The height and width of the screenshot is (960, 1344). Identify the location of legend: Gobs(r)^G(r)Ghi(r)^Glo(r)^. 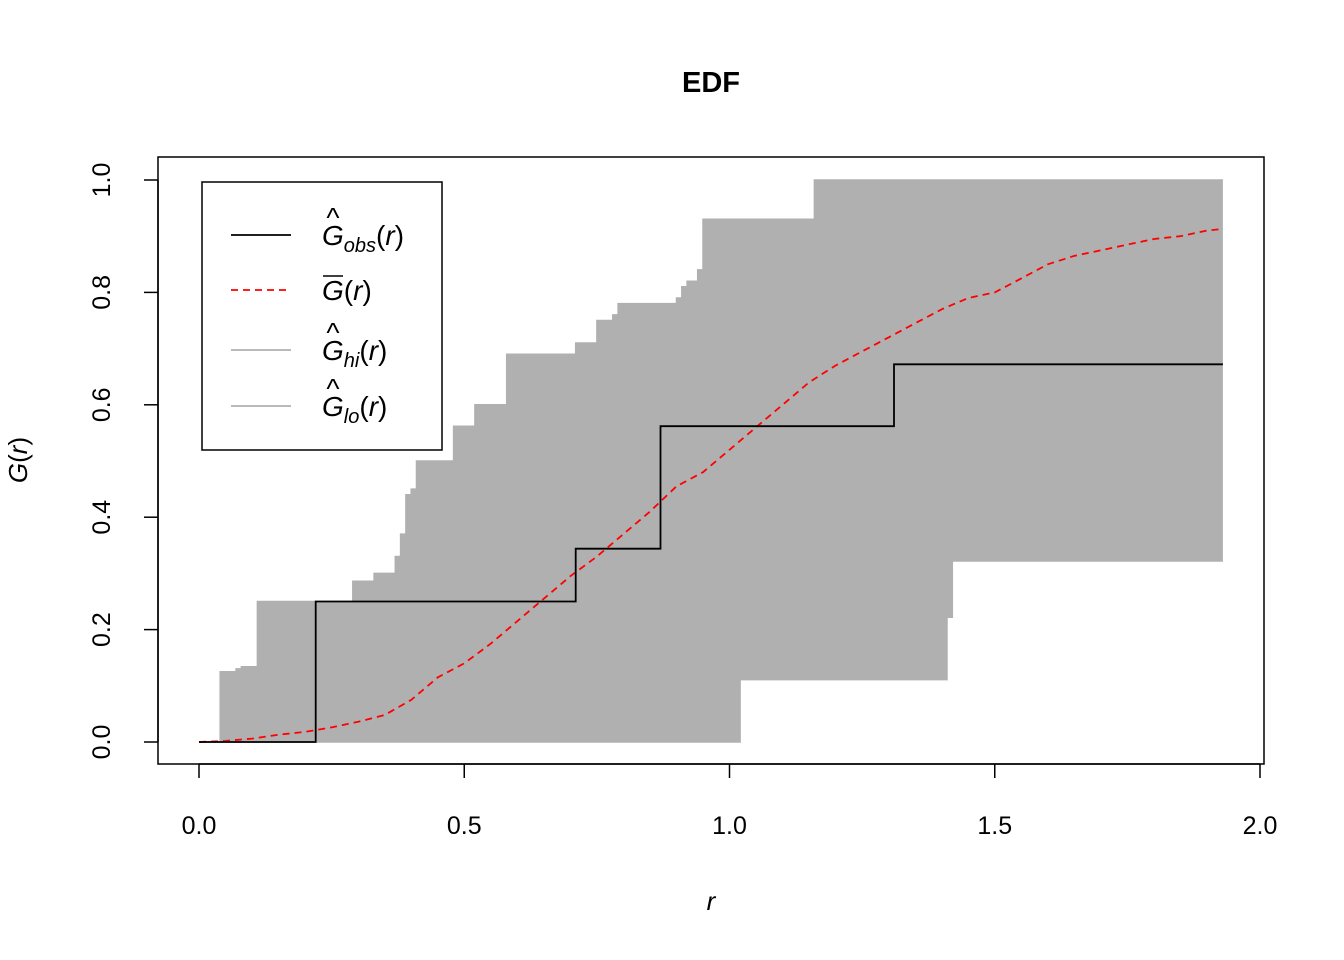
(322, 316).